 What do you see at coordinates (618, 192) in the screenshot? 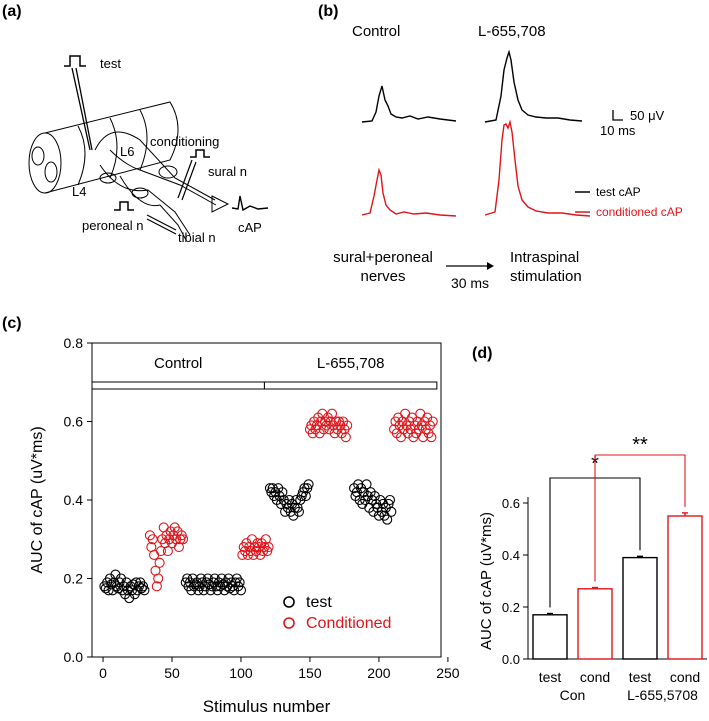
I see `legend-test-cap: test cAP` at bounding box center [618, 192].